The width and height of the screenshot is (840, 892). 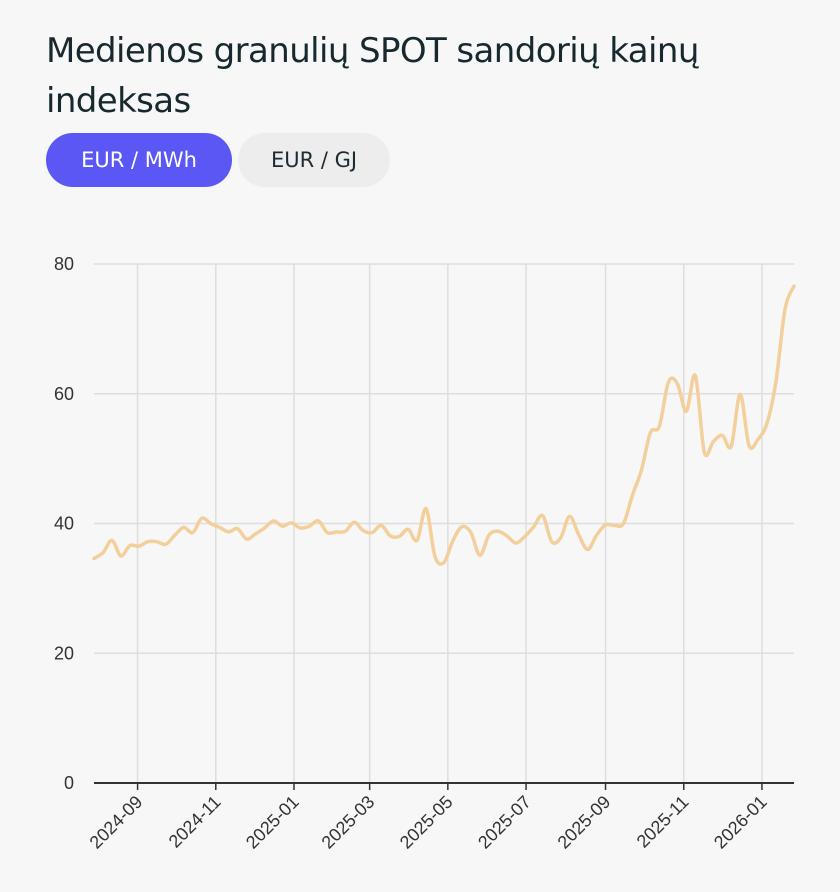 I want to click on x-tick-label: 2026-01, so click(x=740, y=822).